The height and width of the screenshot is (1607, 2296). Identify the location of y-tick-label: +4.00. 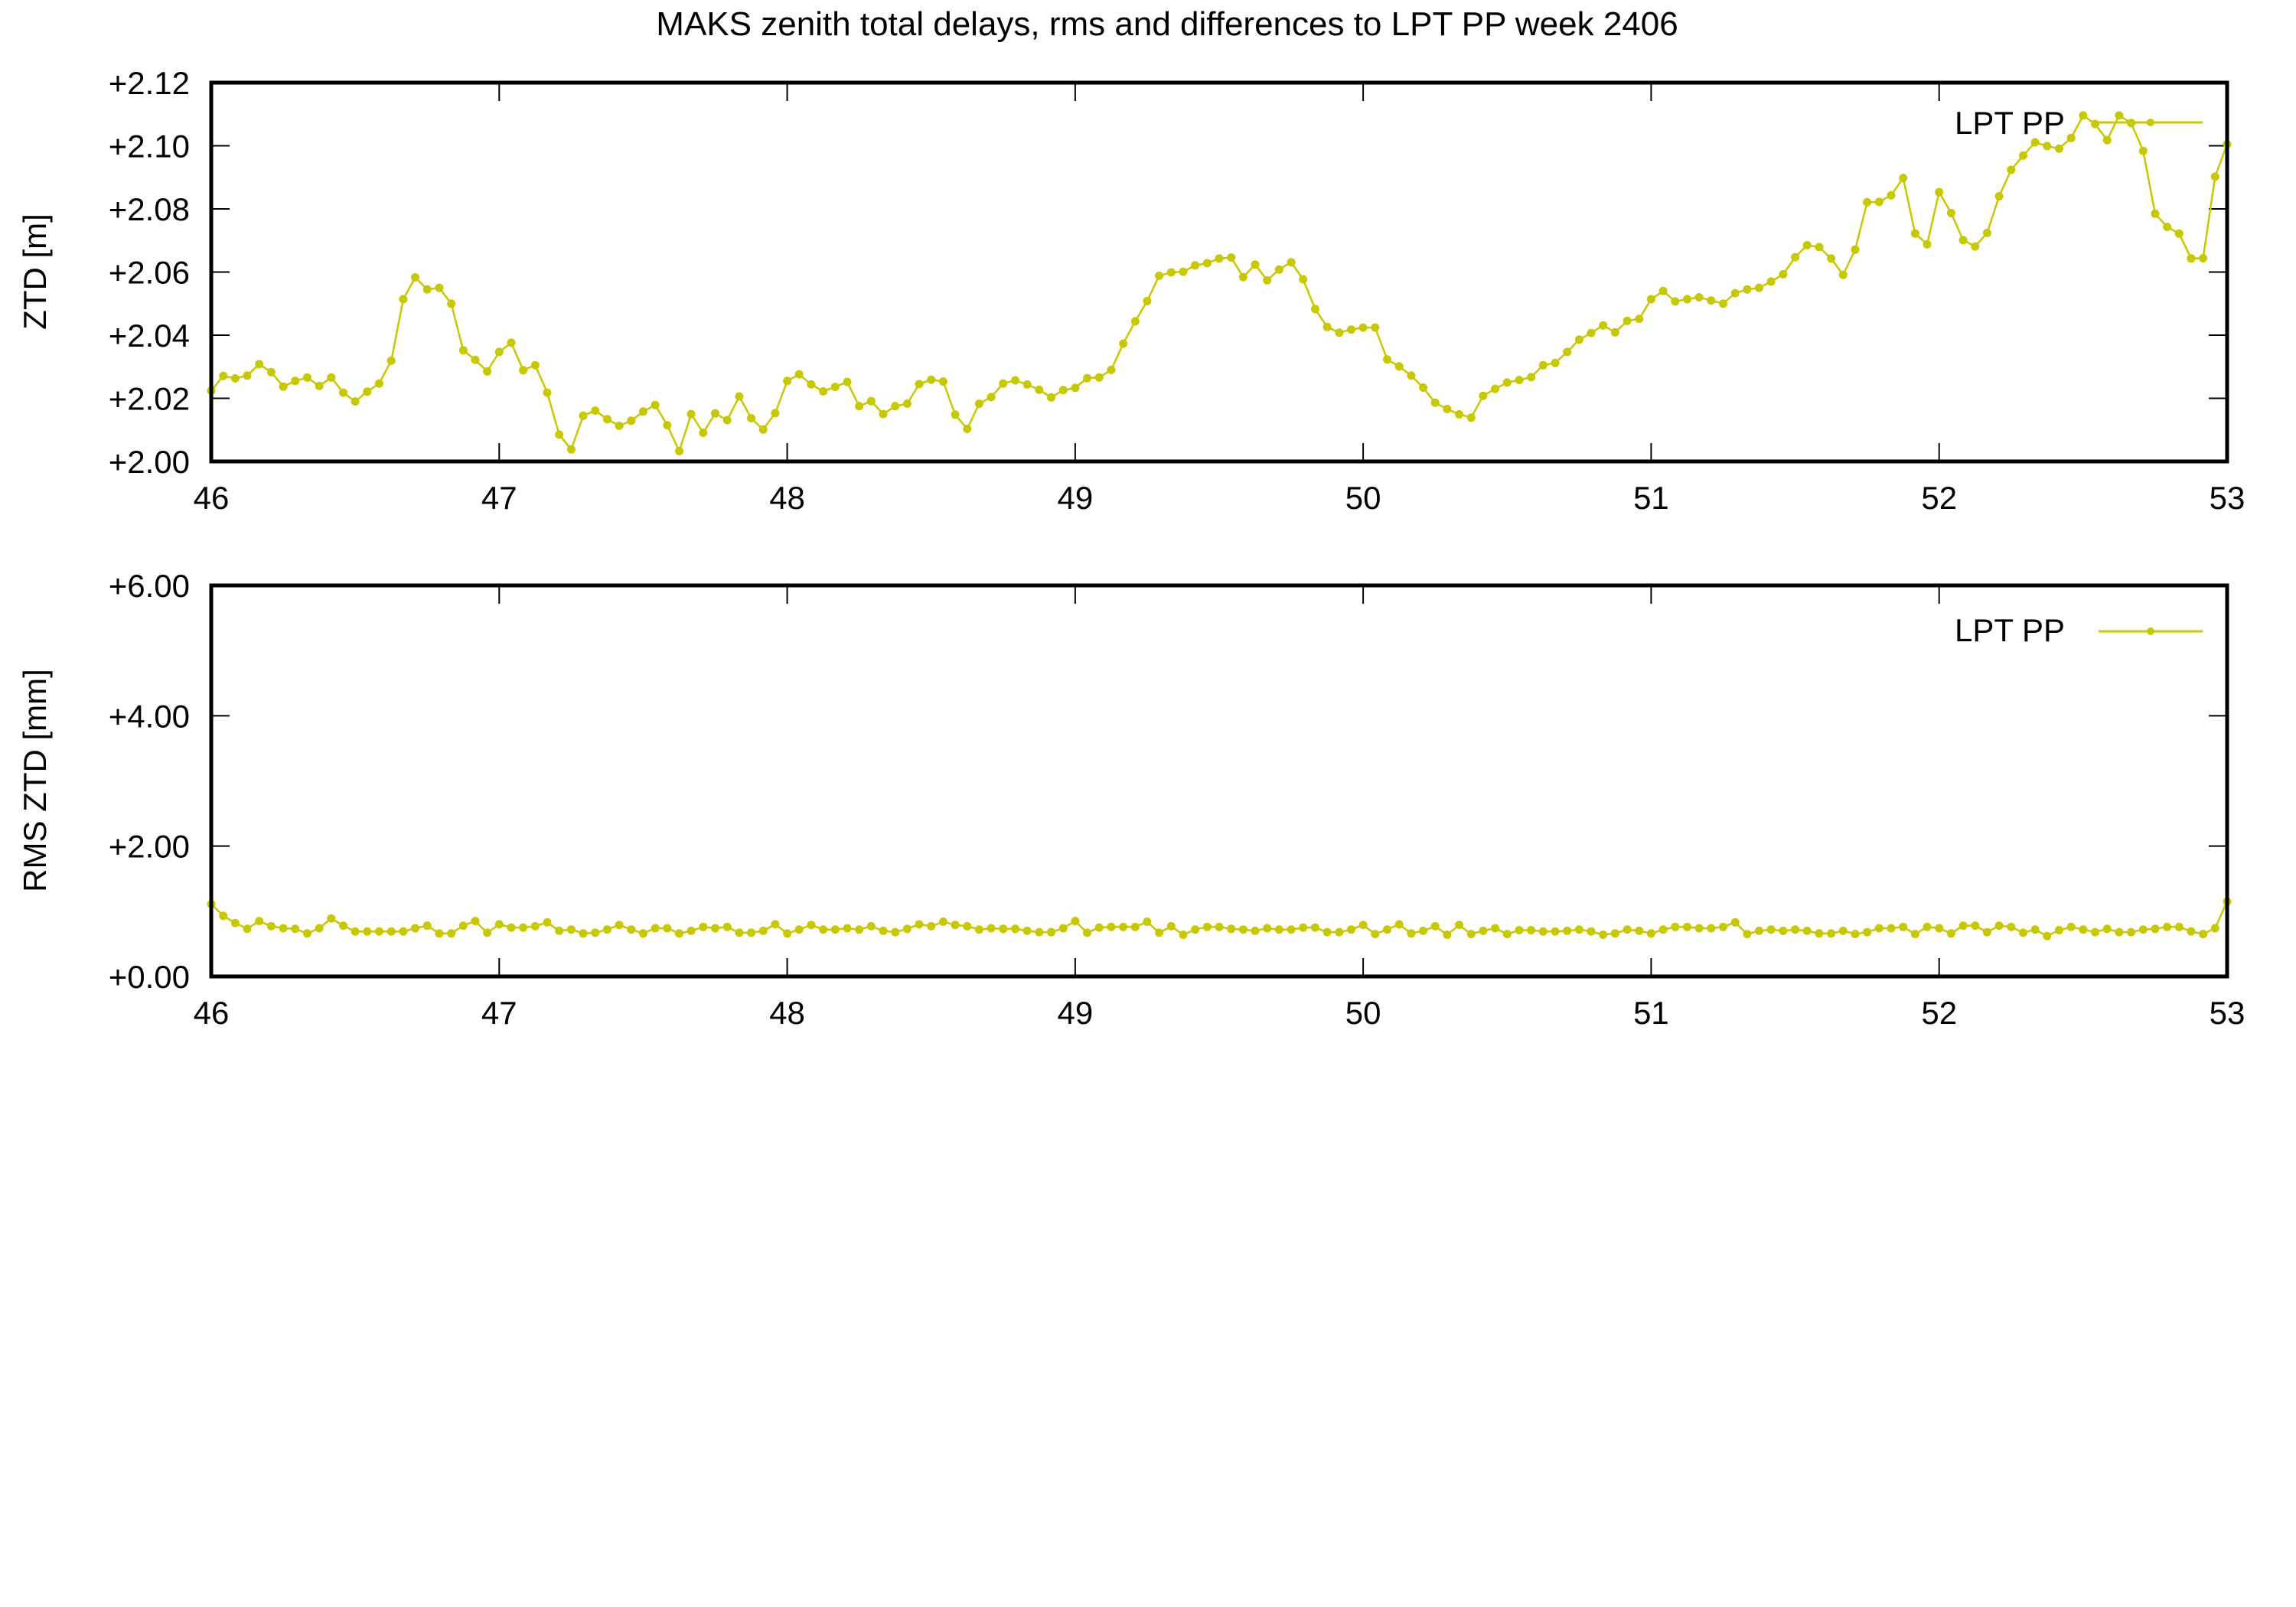
(149, 716).